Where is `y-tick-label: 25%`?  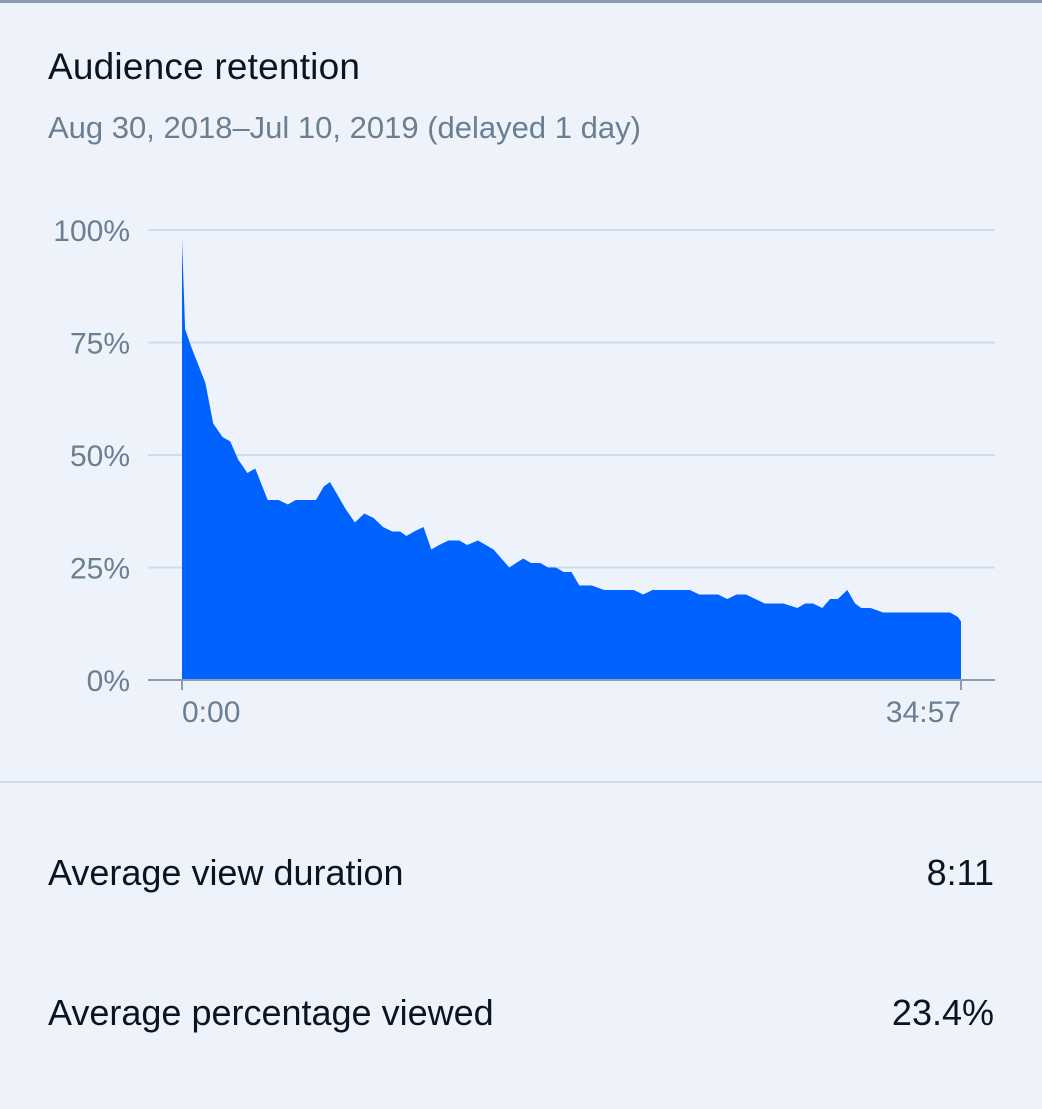 y-tick-label: 25% is located at coordinates (100, 569).